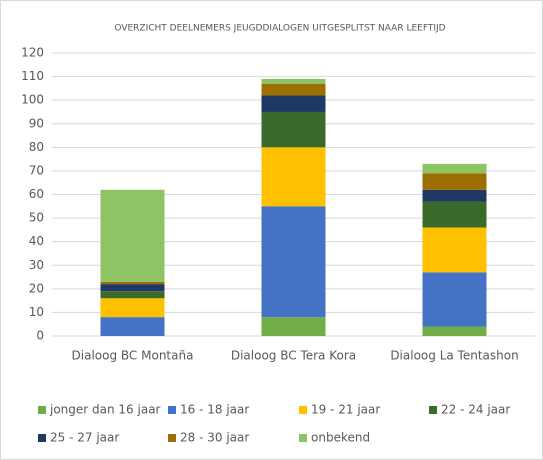  Describe the element at coordinates (36, 288) in the screenshot. I see `y-tick-label: 20` at that location.